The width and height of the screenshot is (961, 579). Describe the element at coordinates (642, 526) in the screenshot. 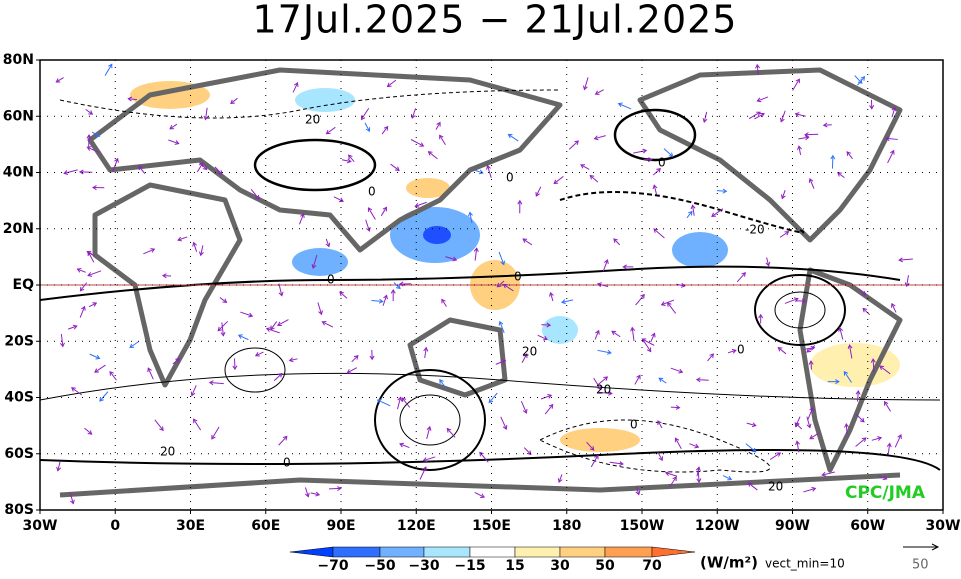

I see `lon-label: 150W` at that location.